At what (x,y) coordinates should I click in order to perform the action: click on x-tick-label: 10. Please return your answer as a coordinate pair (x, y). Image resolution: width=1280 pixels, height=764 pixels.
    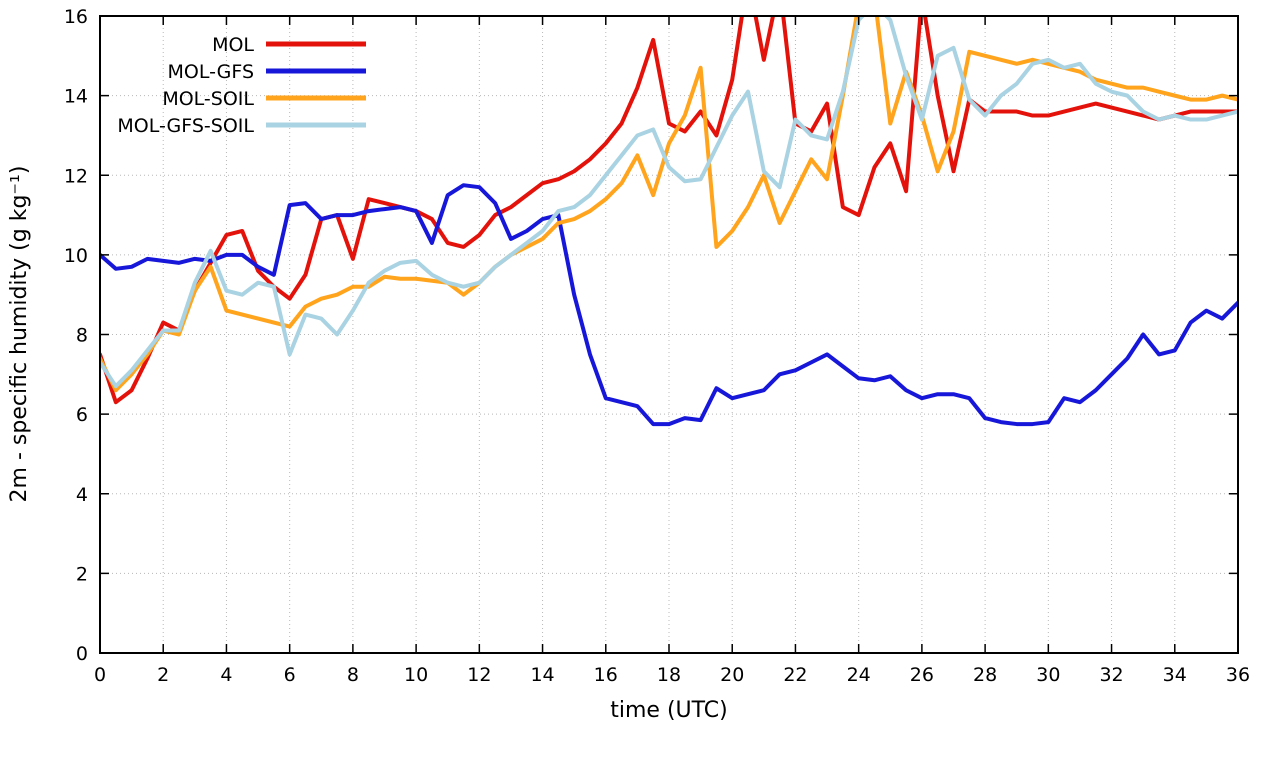
    Looking at the image, I should click on (416, 675).